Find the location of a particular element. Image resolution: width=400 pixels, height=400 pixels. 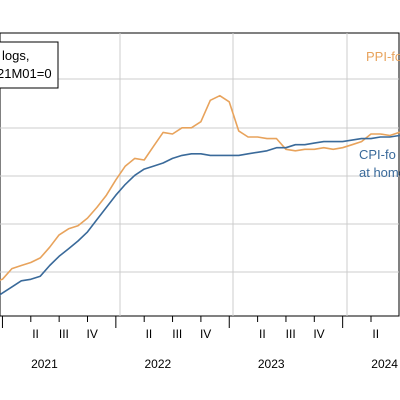

x-year-label: 2021 is located at coordinates (44, 364).